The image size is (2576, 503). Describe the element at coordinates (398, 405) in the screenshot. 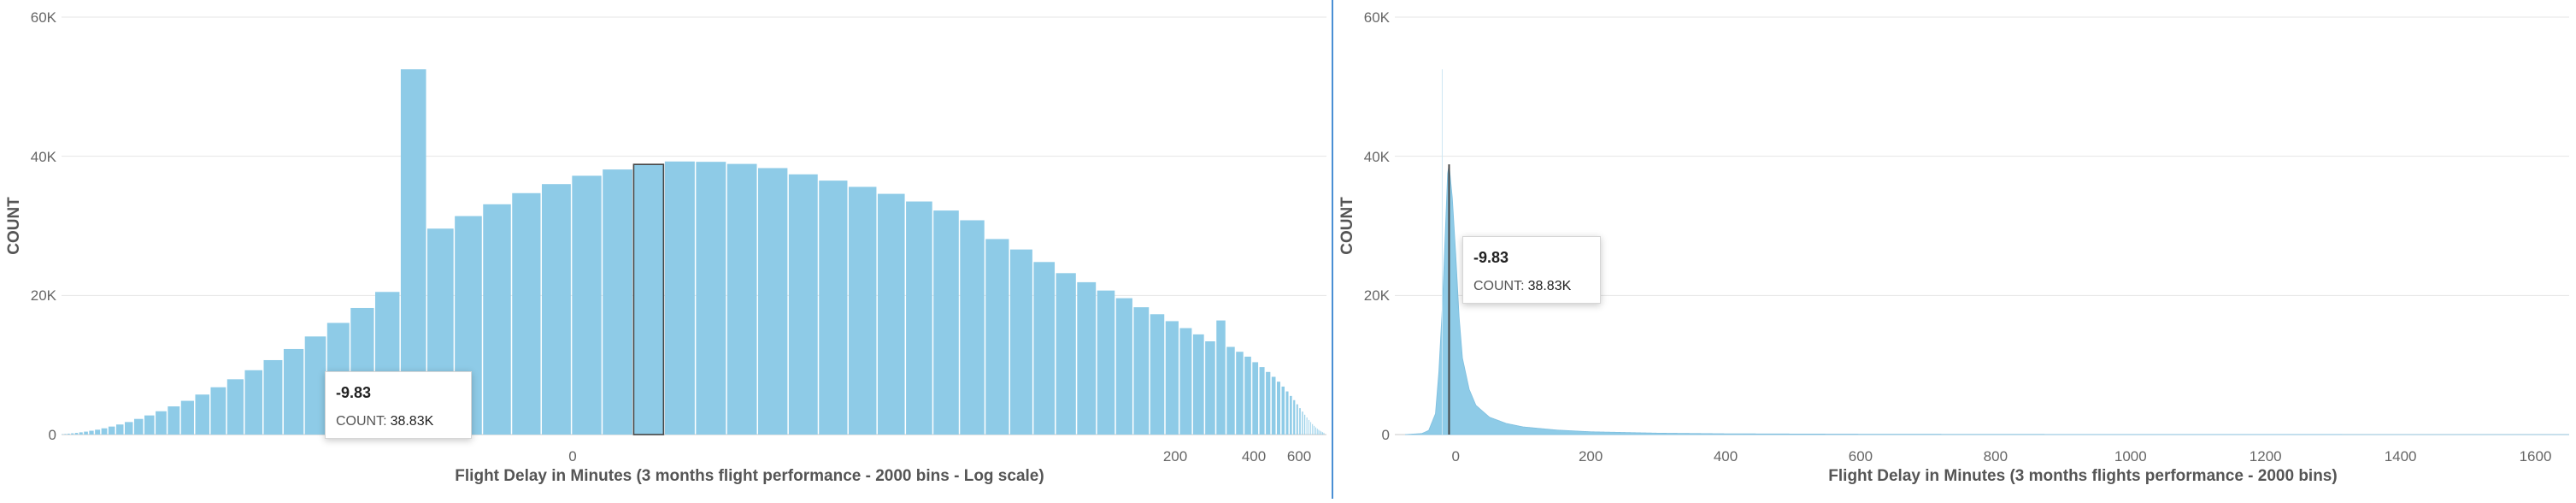

I see `bin-tooltip: -9.83 COUNT:38.83K` at that location.